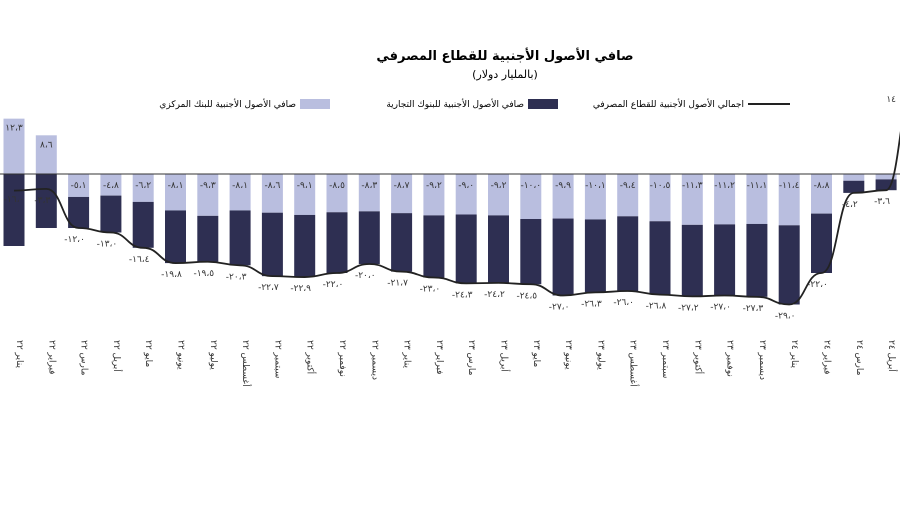 The width and height of the screenshot is (900, 506). Describe the element at coordinates (272, 186) in the screenshot. I see `label-central: -٨،٦` at that location.